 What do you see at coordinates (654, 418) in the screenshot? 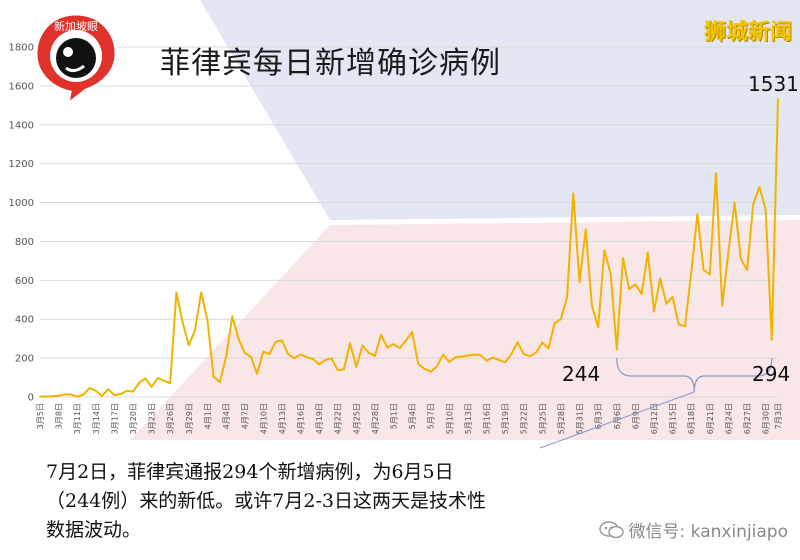
I see `x-tick-label: 6月12日` at bounding box center [654, 418].